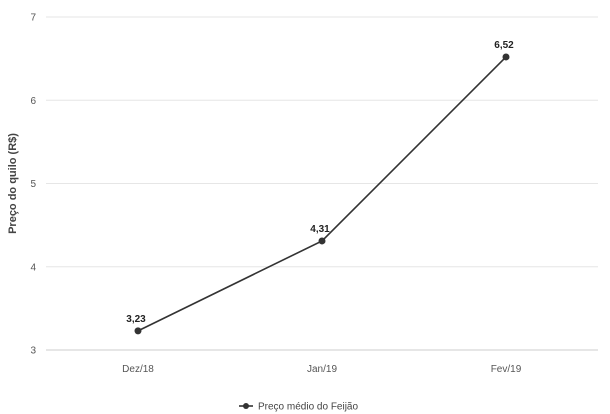 This screenshot has height=414, width=610. Describe the element at coordinates (138, 369) in the screenshot. I see `x-tick-label: Dez/18` at that location.